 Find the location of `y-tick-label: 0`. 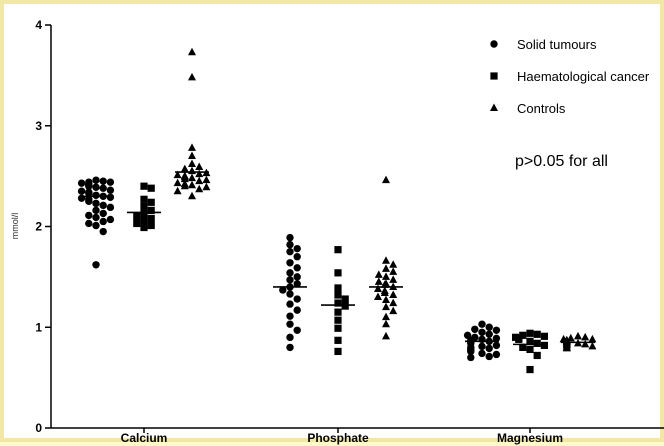

y-tick-label: 0 is located at coordinates (38, 428).